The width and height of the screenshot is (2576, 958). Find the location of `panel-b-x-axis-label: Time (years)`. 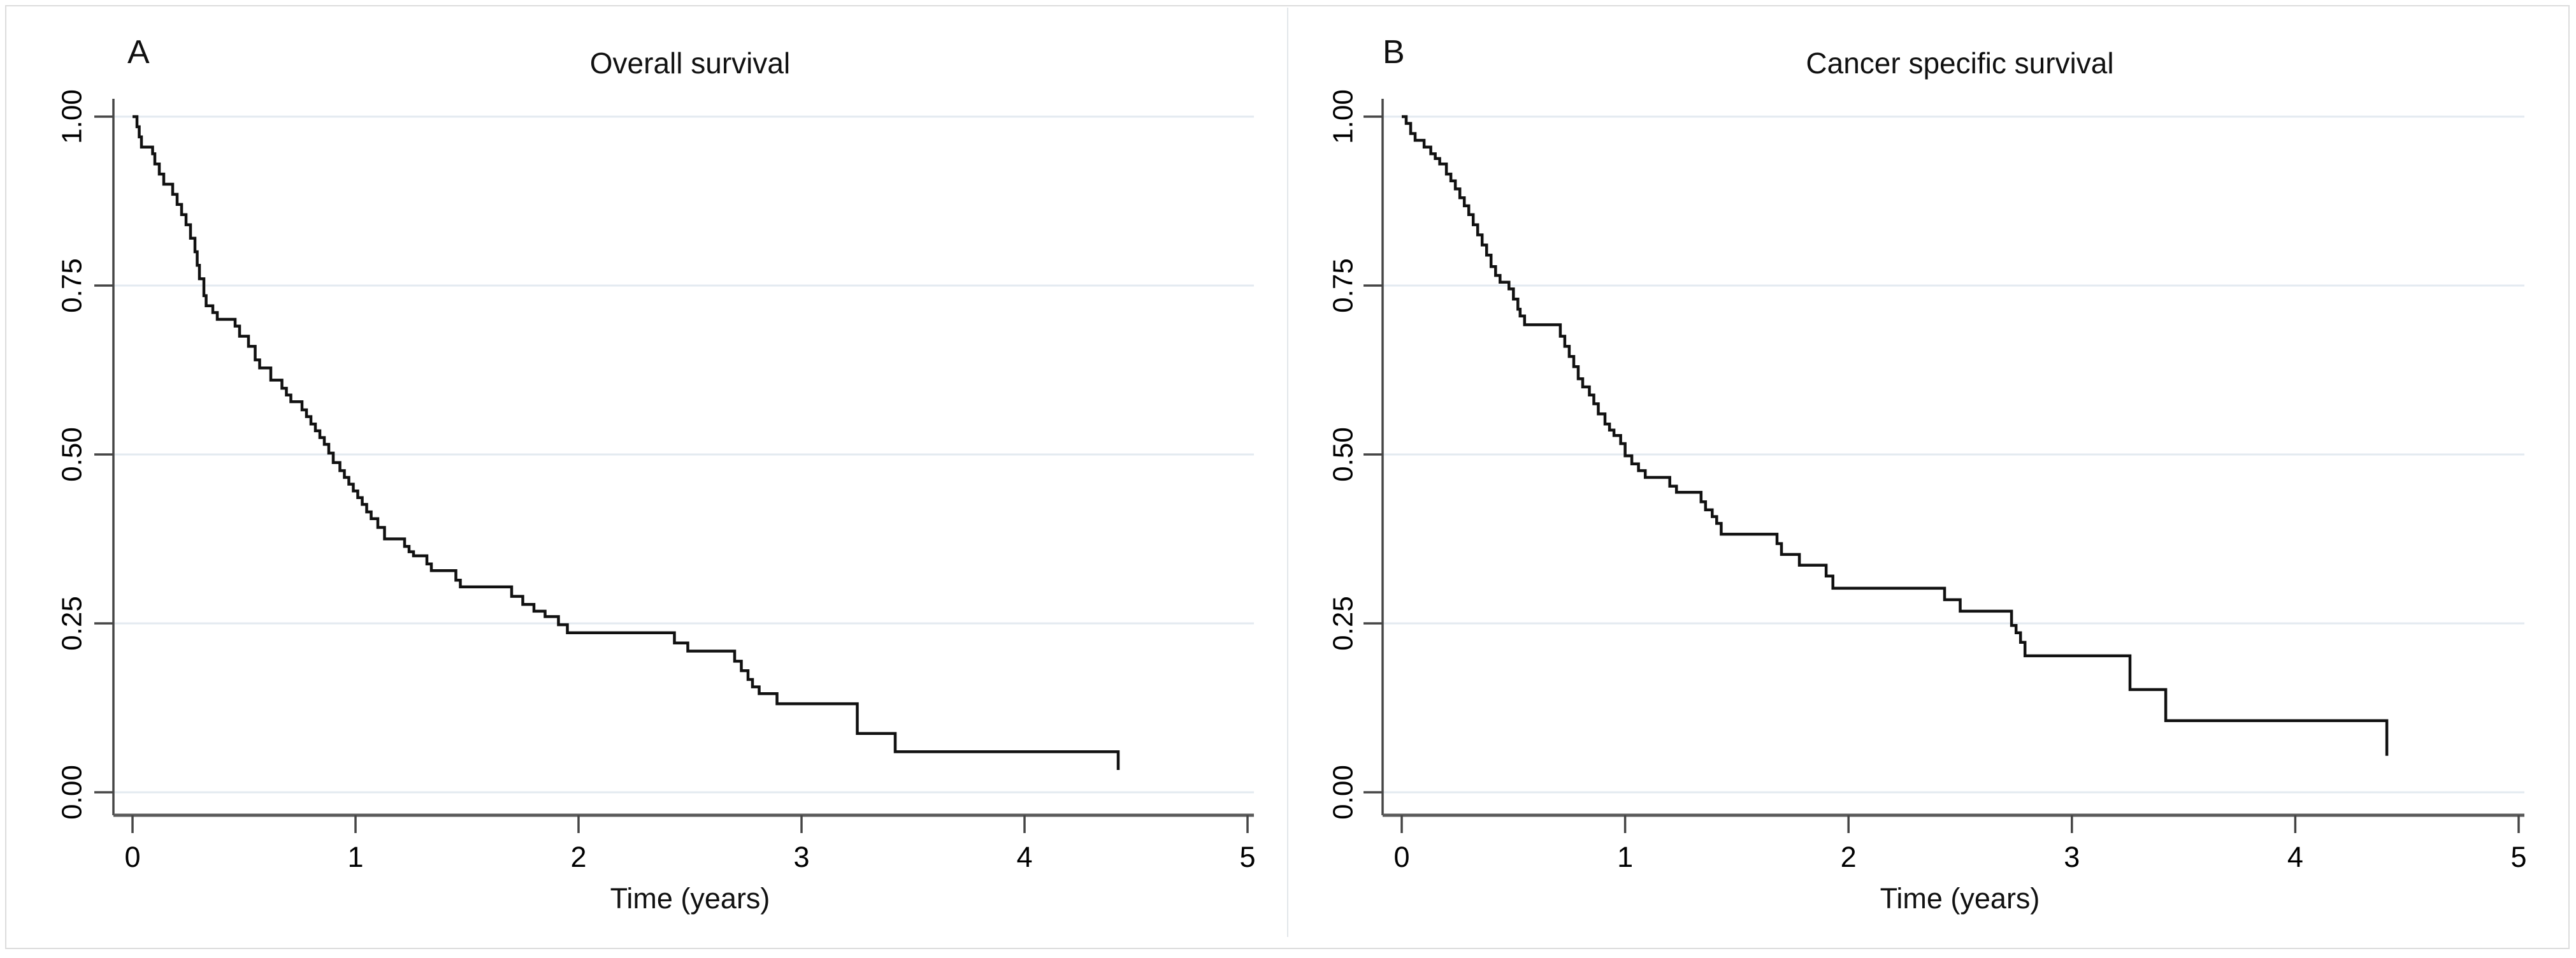

panel-b-x-axis-label: Time (years) is located at coordinates (1960, 898).